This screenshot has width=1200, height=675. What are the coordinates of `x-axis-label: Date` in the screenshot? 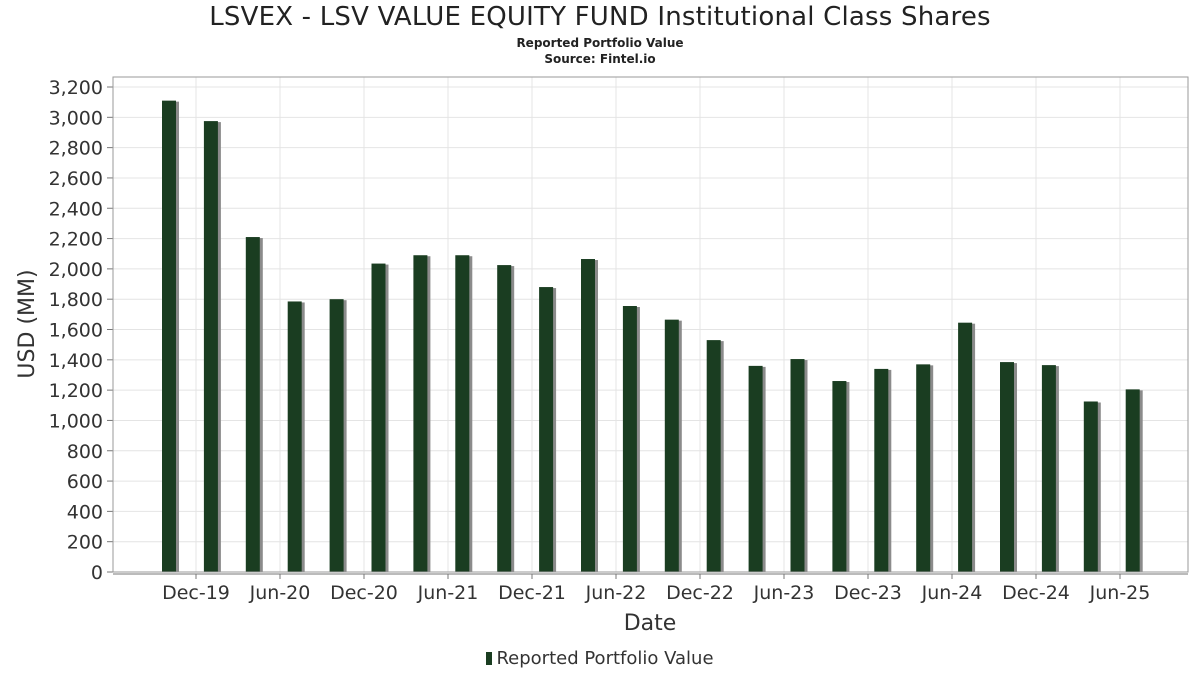 It's located at (650, 623).